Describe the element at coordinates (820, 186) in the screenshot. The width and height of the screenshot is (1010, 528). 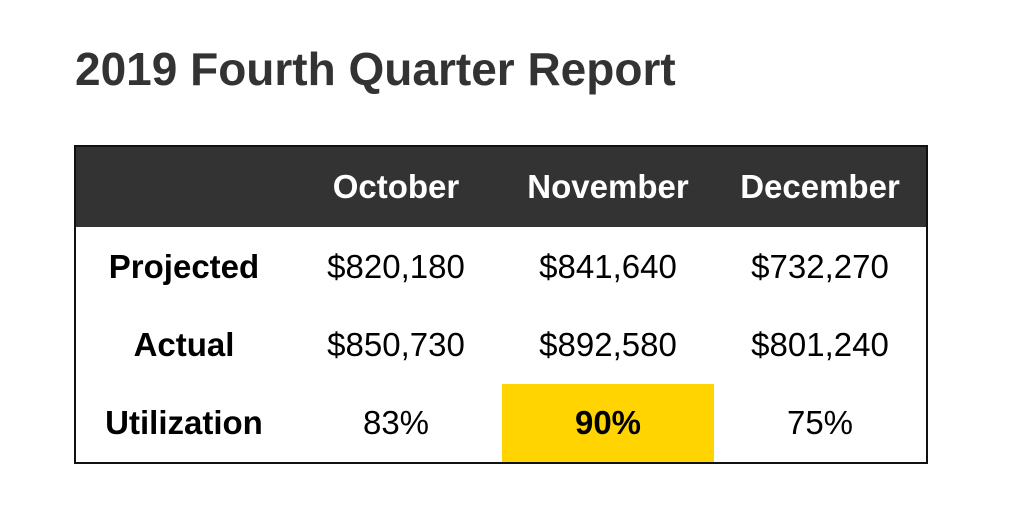
I see `column-header-december: December` at that location.